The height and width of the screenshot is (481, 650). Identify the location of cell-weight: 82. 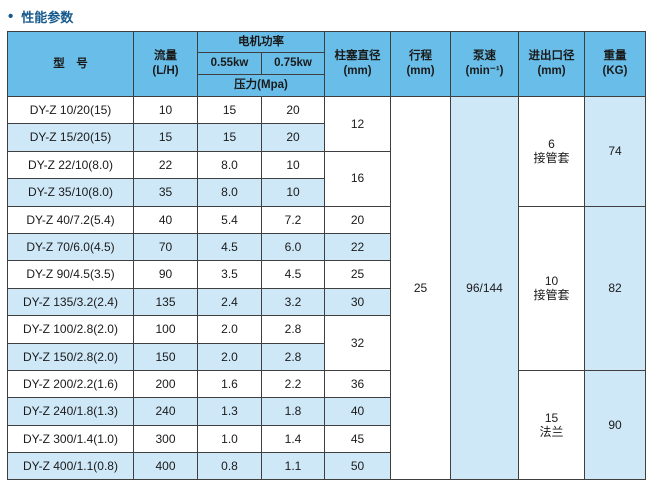
(615, 288).